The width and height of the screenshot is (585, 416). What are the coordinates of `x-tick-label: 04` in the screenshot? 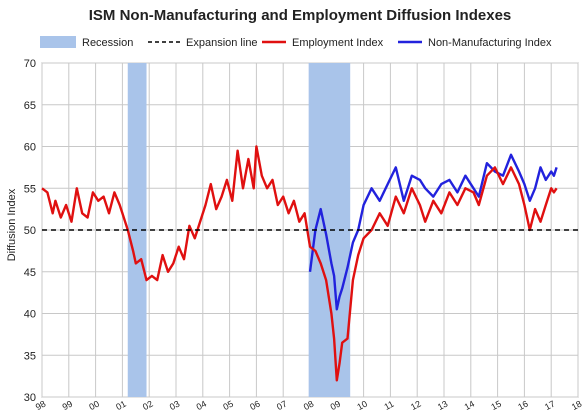 It's located at (202, 406).